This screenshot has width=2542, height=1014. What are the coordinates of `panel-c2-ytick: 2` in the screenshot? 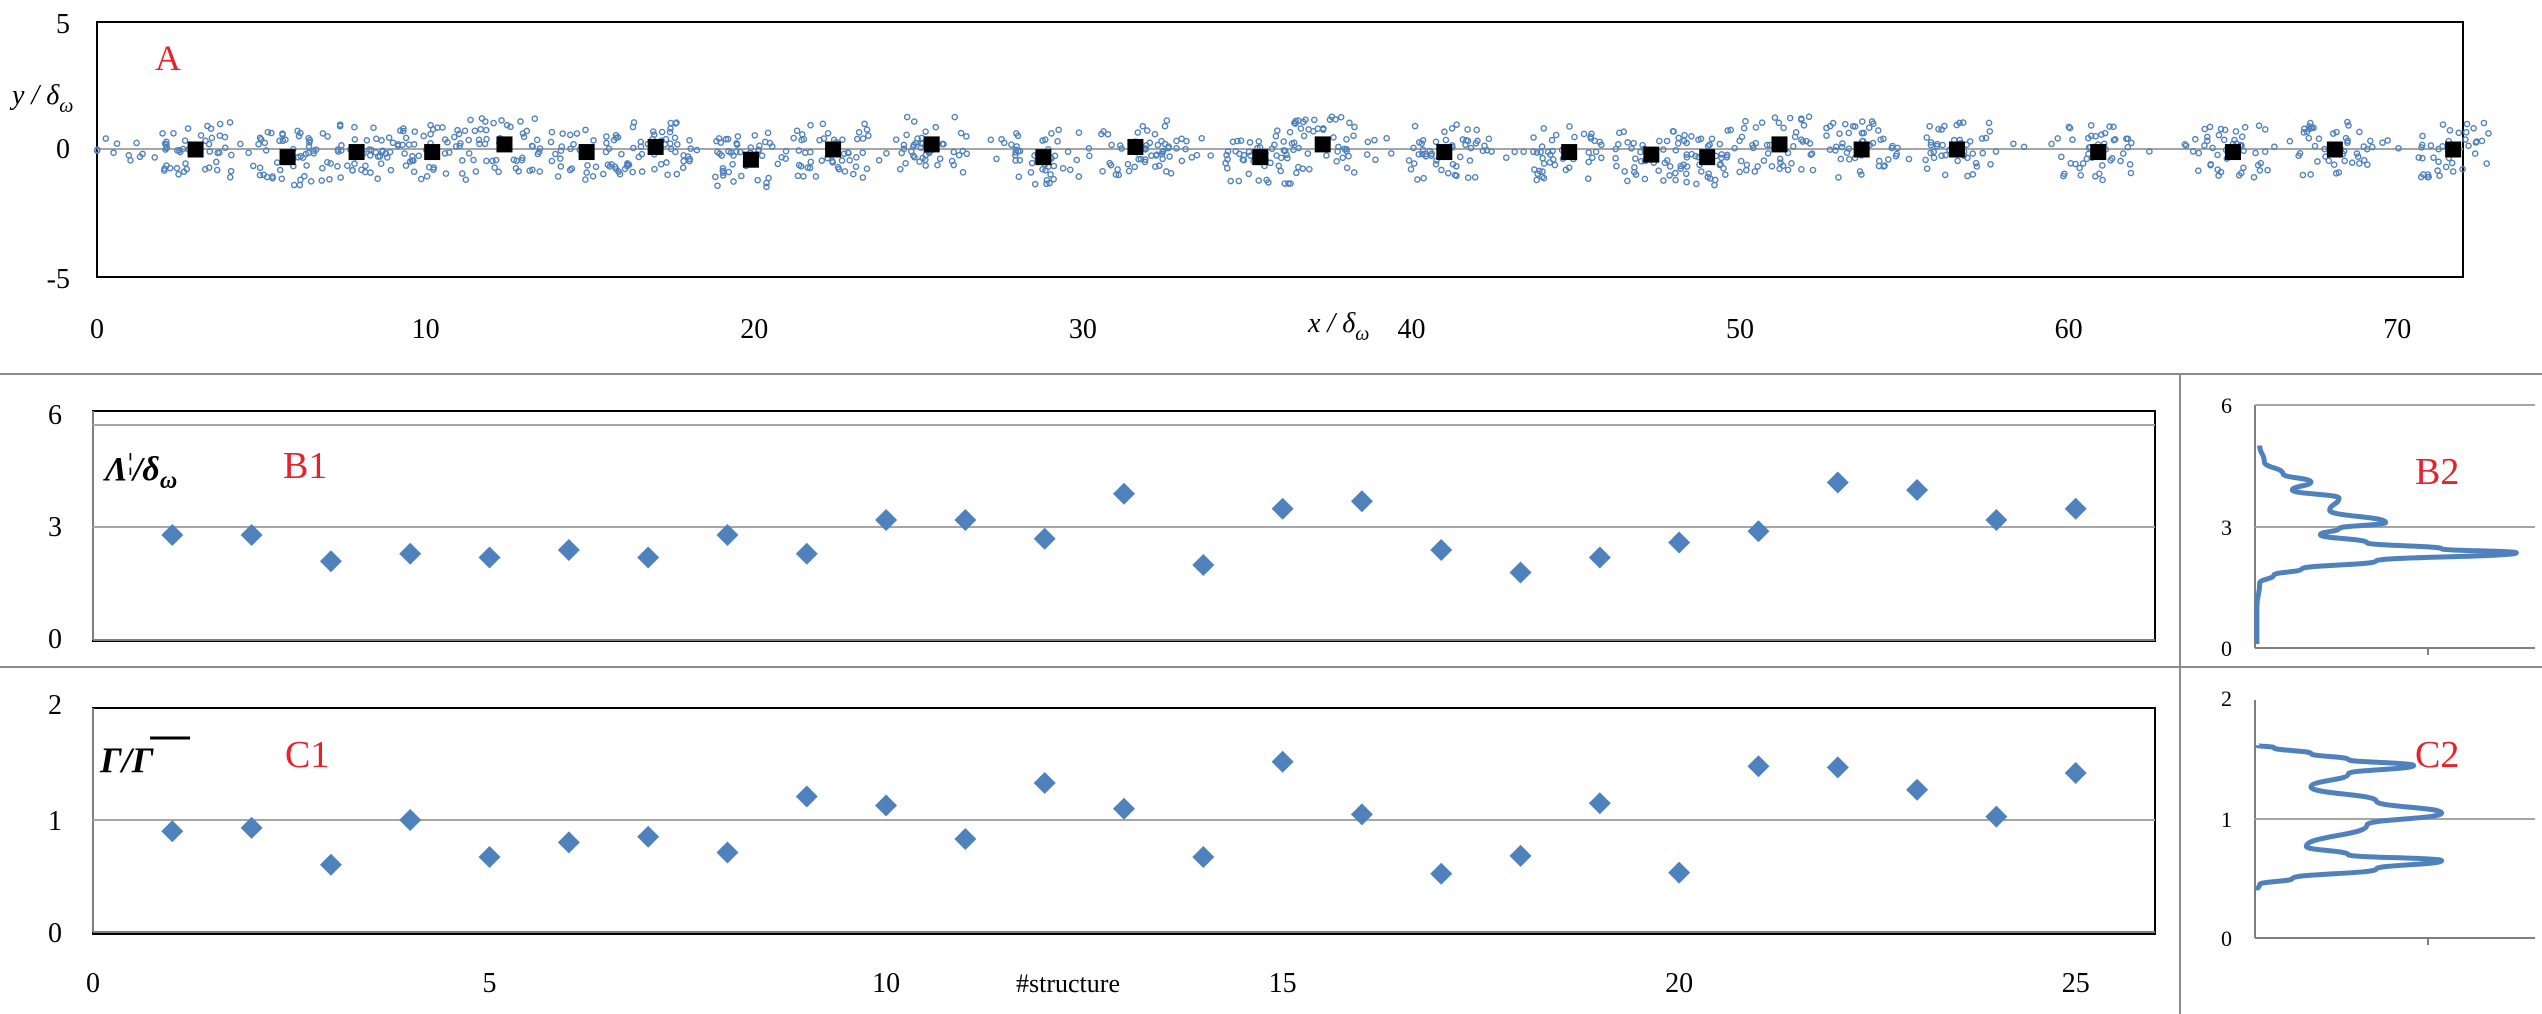 It's located at (2226, 698).